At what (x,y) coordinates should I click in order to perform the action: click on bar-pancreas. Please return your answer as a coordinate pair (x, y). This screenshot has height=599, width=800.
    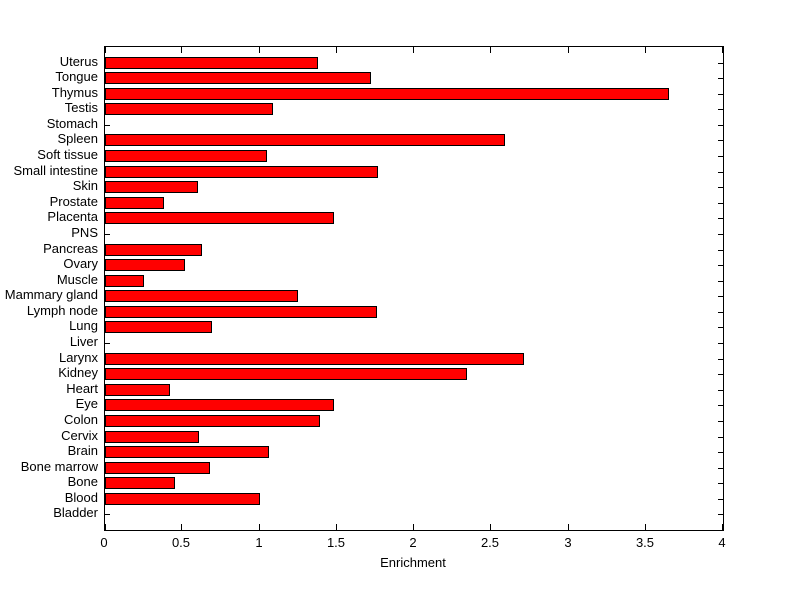
    Looking at the image, I should click on (153, 250).